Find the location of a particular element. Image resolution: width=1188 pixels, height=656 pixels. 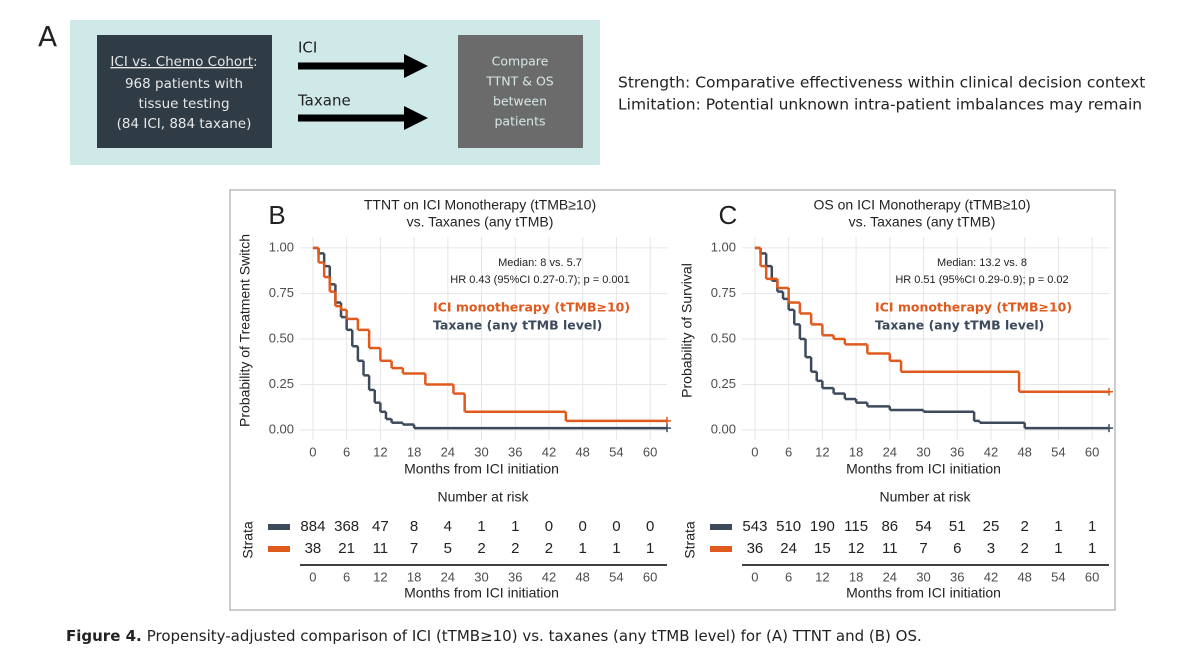

x-tick-label: 24 is located at coordinates (890, 451).